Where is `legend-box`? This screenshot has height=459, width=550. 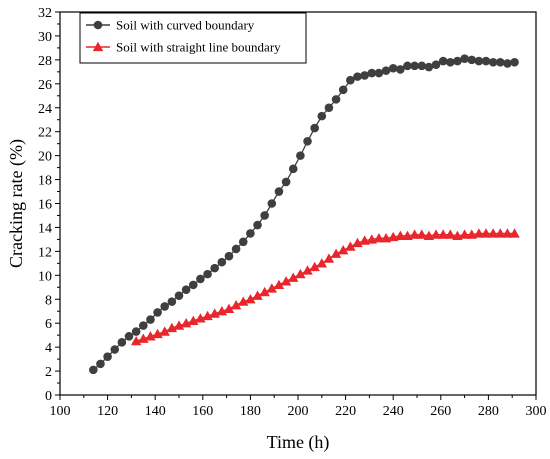
legend-box is located at coordinates (193, 38).